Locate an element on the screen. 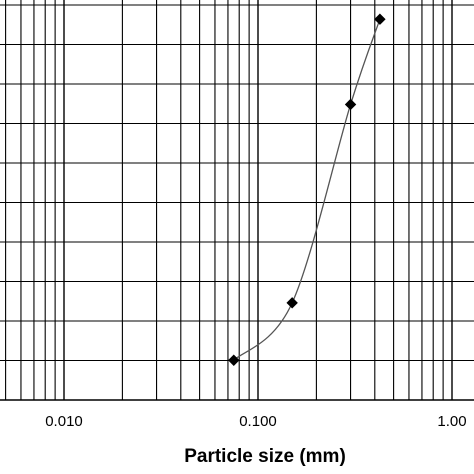 The height and width of the screenshot is (474, 474). x-tick-label: 0.010 is located at coordinates (64, 421).